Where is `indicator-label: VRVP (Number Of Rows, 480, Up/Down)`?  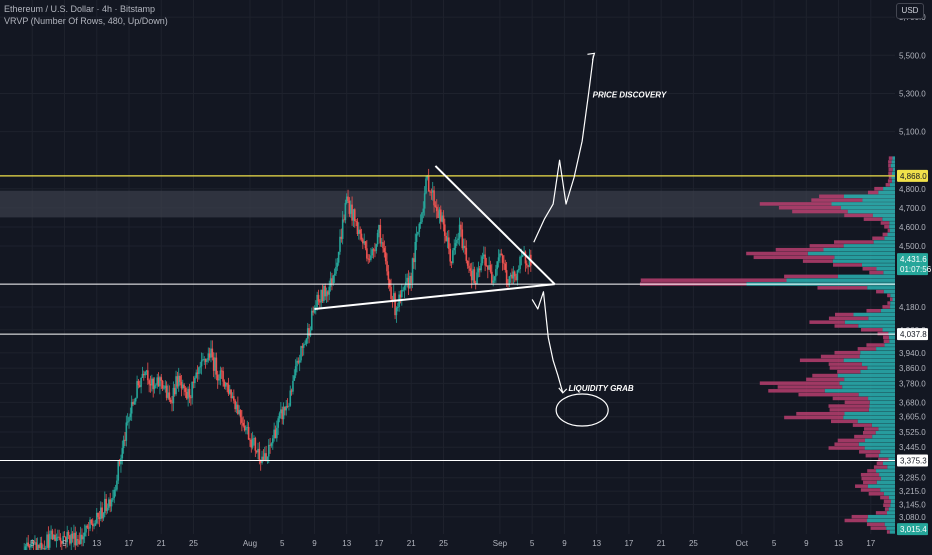
indicator-label: VRVP (Number Of Rows, 480, Up/Down) is located at coordinates (86, 21).